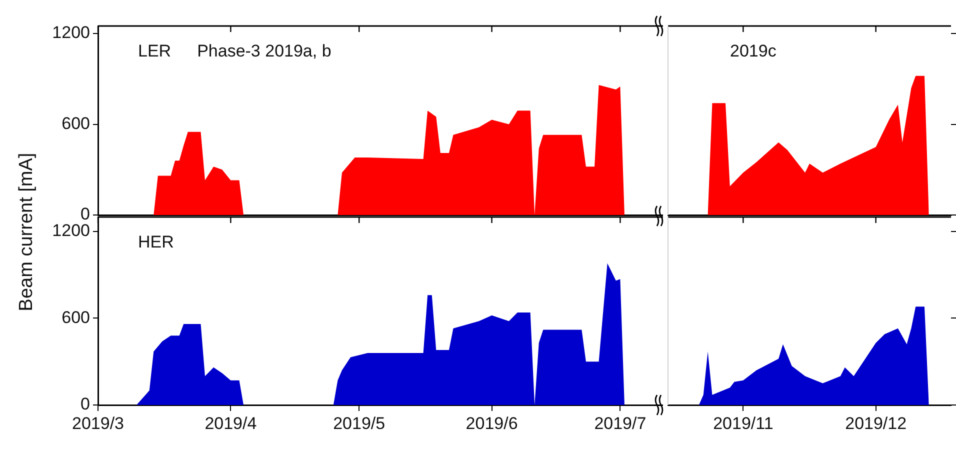  Describe the element at coordinates (876, 423) in the screenshot. I see `x-tick-label: 2019/12` at that location.